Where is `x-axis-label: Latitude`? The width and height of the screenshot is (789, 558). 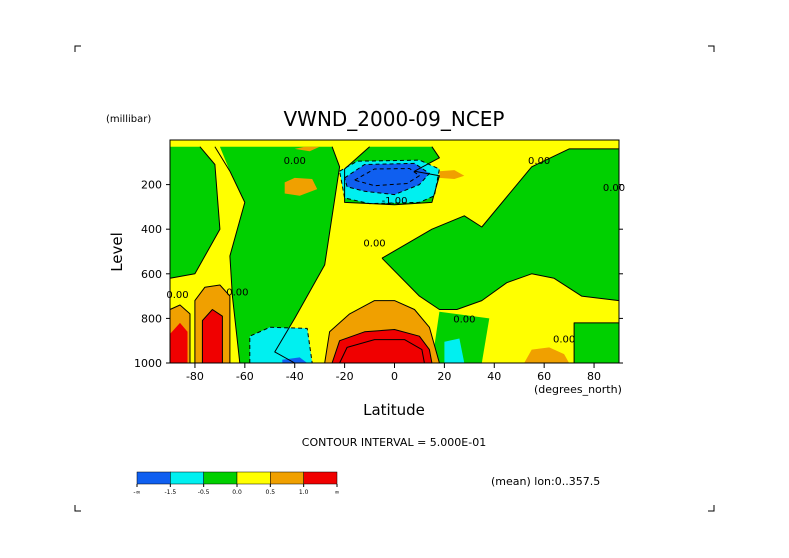 x-axis-label: Latitude is located at coordinates (394, 410).